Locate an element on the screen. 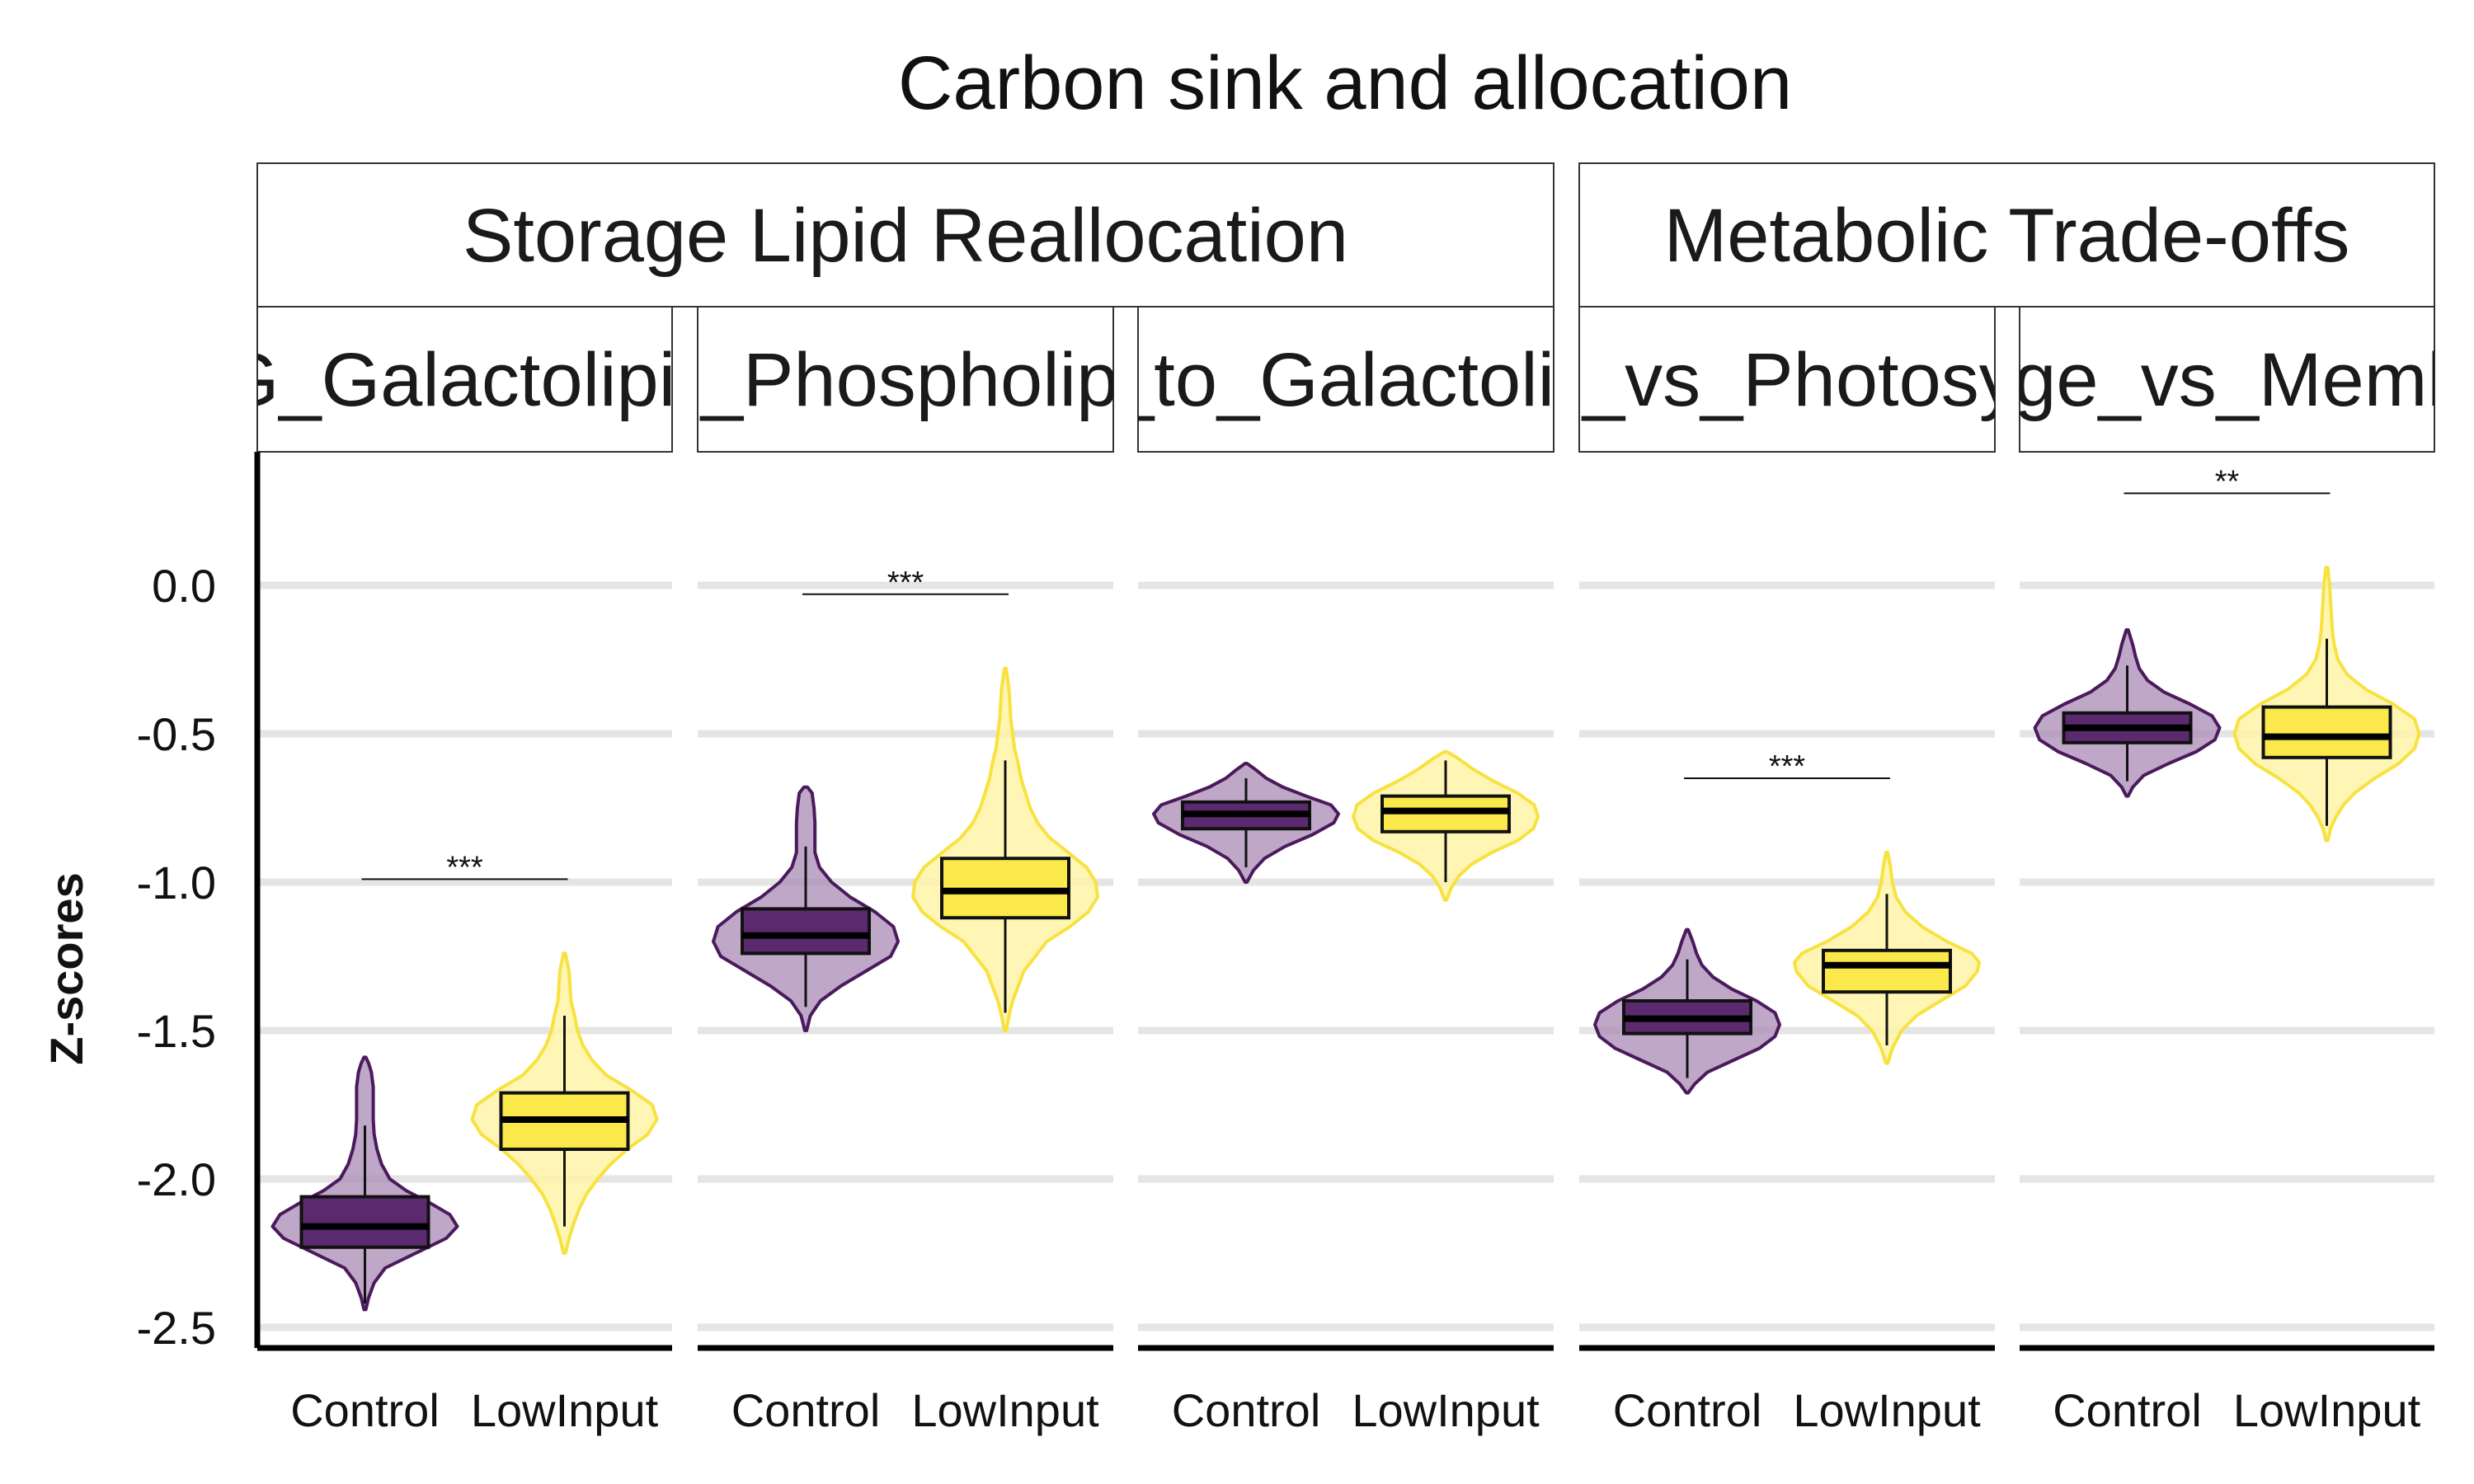 This screenshot has width=2474, height=1484. y-axis-label: Z-scores is located at coordinates (66, 968).